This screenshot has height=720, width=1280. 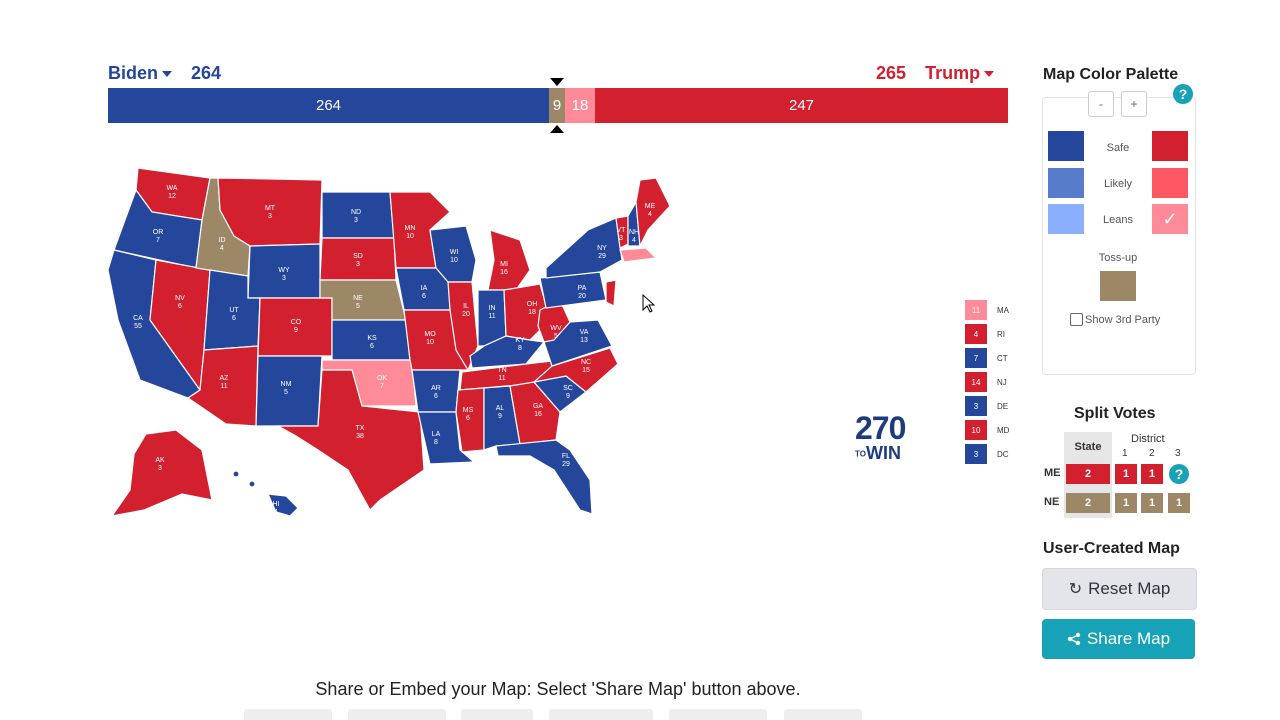 What do you see at coordinates (1066, 146) in the screenshot?
I see `palette-safe-dem` at bounding box center [1066, 146].